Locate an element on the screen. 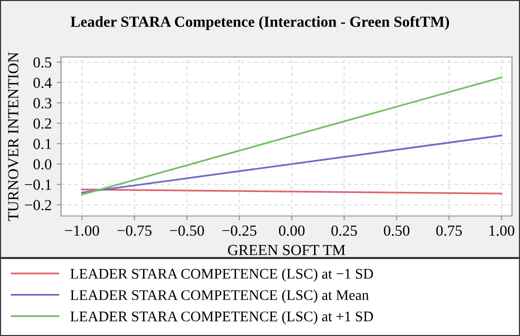 The width and height of the screenshot is (520, 336). y-tick-label: 0.3 is located at coordinates (42, 103).